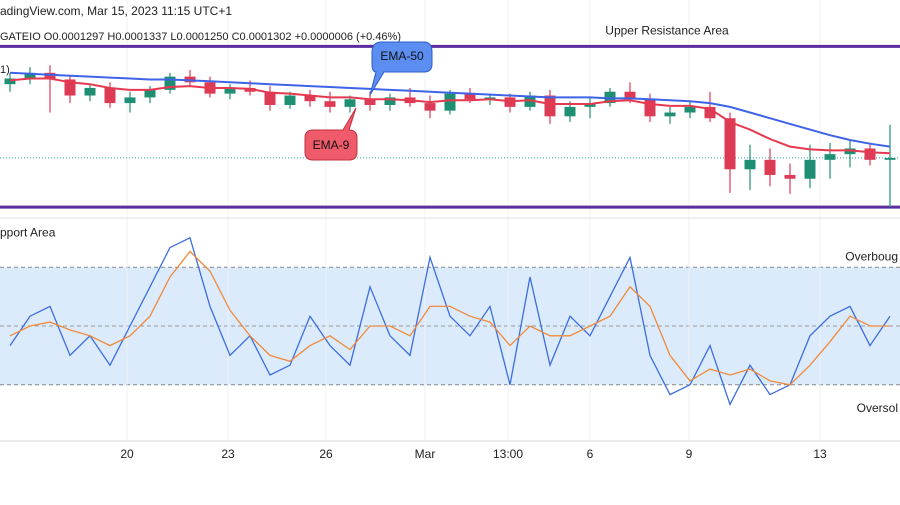 Image resolution: width=900 pixels, height=505 pixels. I want to click on x-tick-label: 26, so click(326, 454).